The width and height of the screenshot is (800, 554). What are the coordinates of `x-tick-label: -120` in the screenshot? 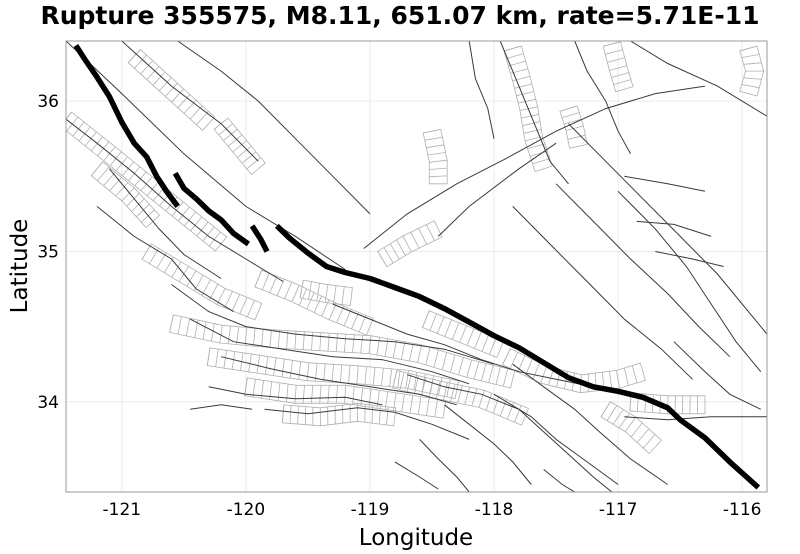 It's located at (246, 510).